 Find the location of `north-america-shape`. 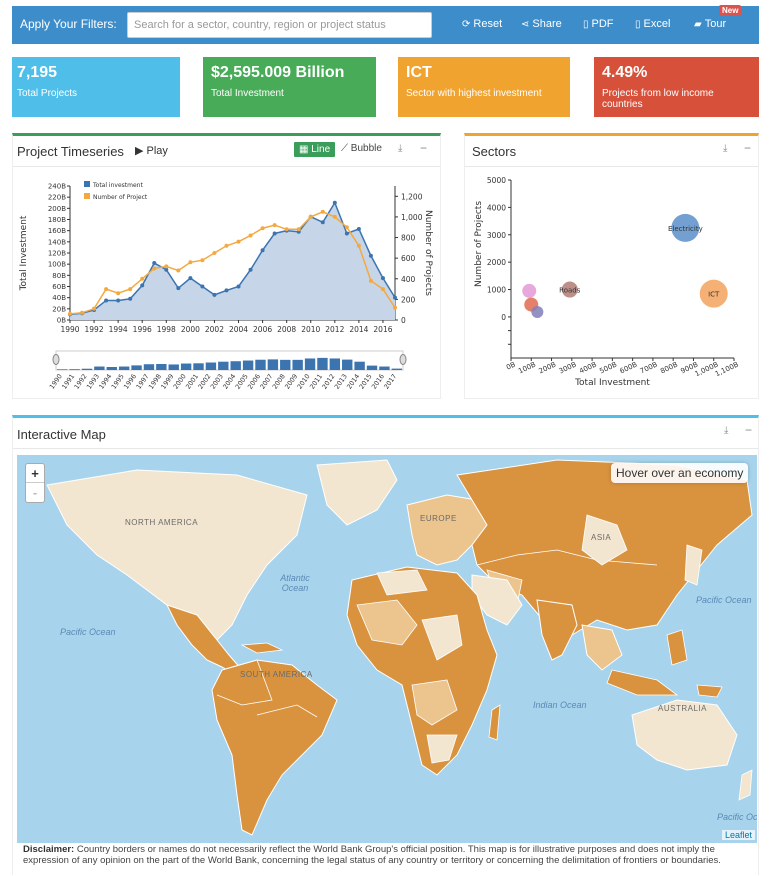

north-america-shape is located at coordinates (177, 555).